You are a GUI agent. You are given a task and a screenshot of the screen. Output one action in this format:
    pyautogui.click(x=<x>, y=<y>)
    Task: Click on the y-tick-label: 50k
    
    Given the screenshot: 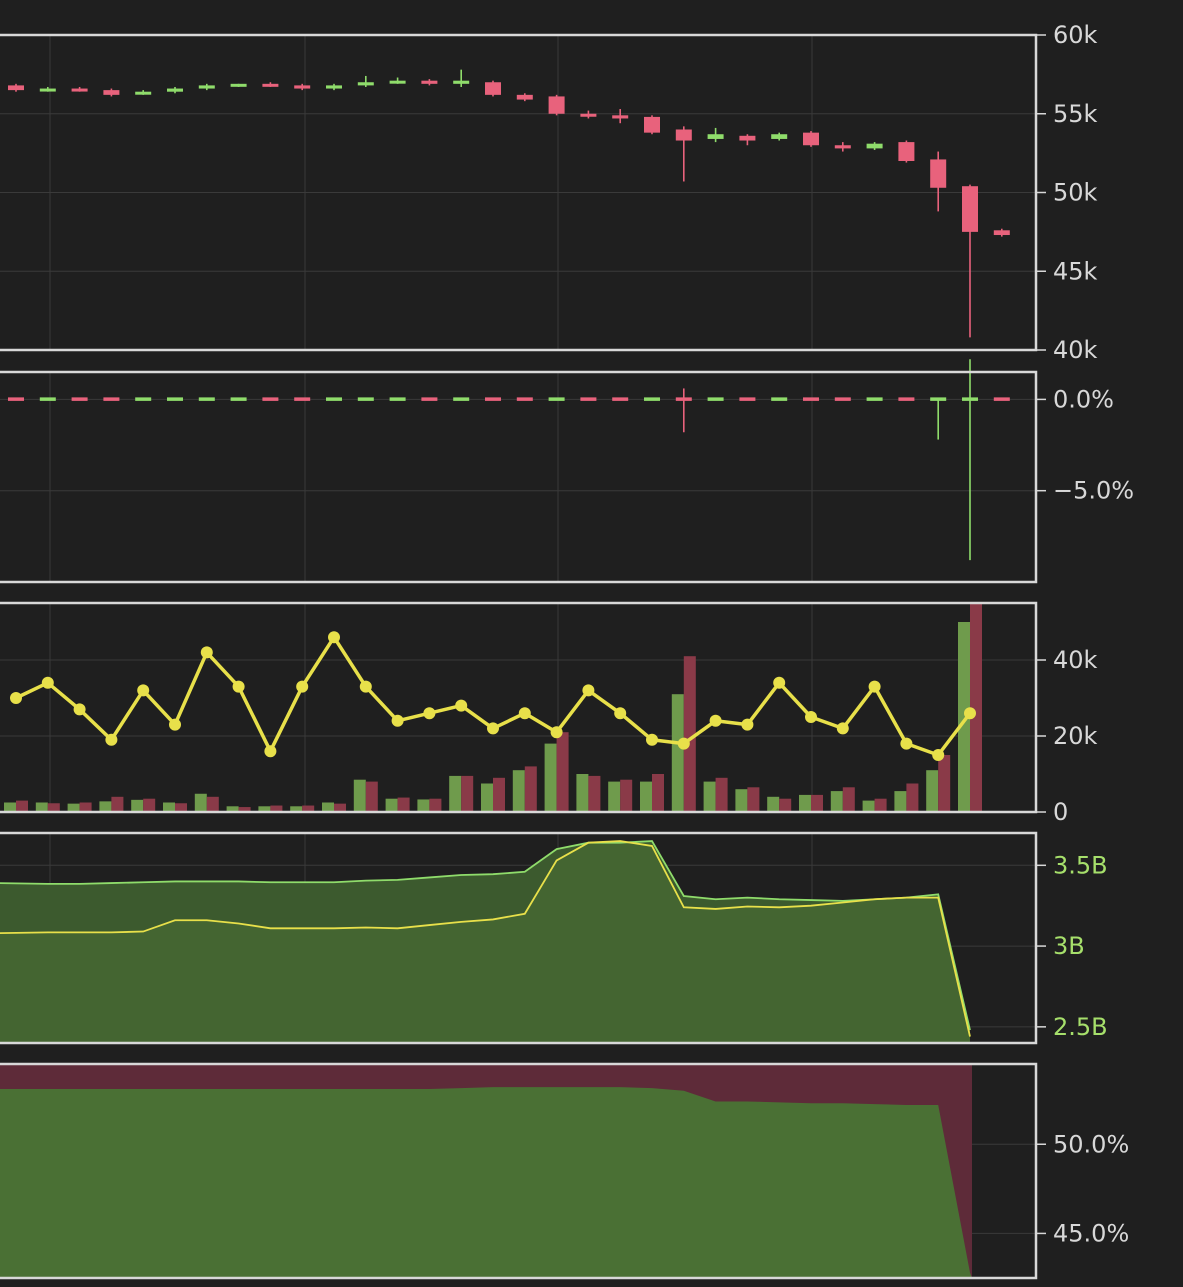 What is the action you would take?
    pyautogui.click(x=1075, y=193)
    